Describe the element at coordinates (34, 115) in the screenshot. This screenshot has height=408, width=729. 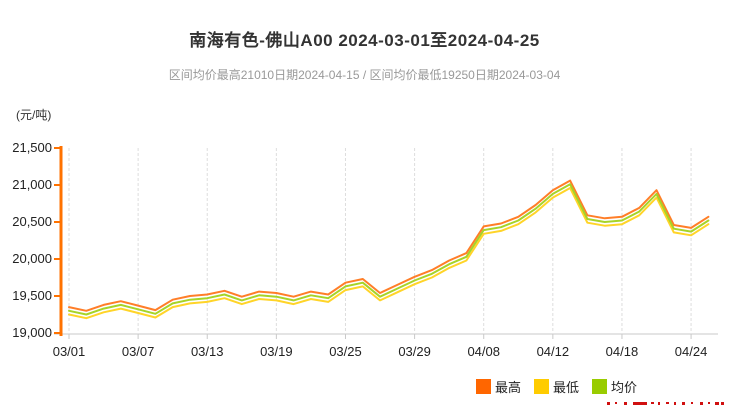
I see `y-axis-unit-label: (元/吨)` at that location.